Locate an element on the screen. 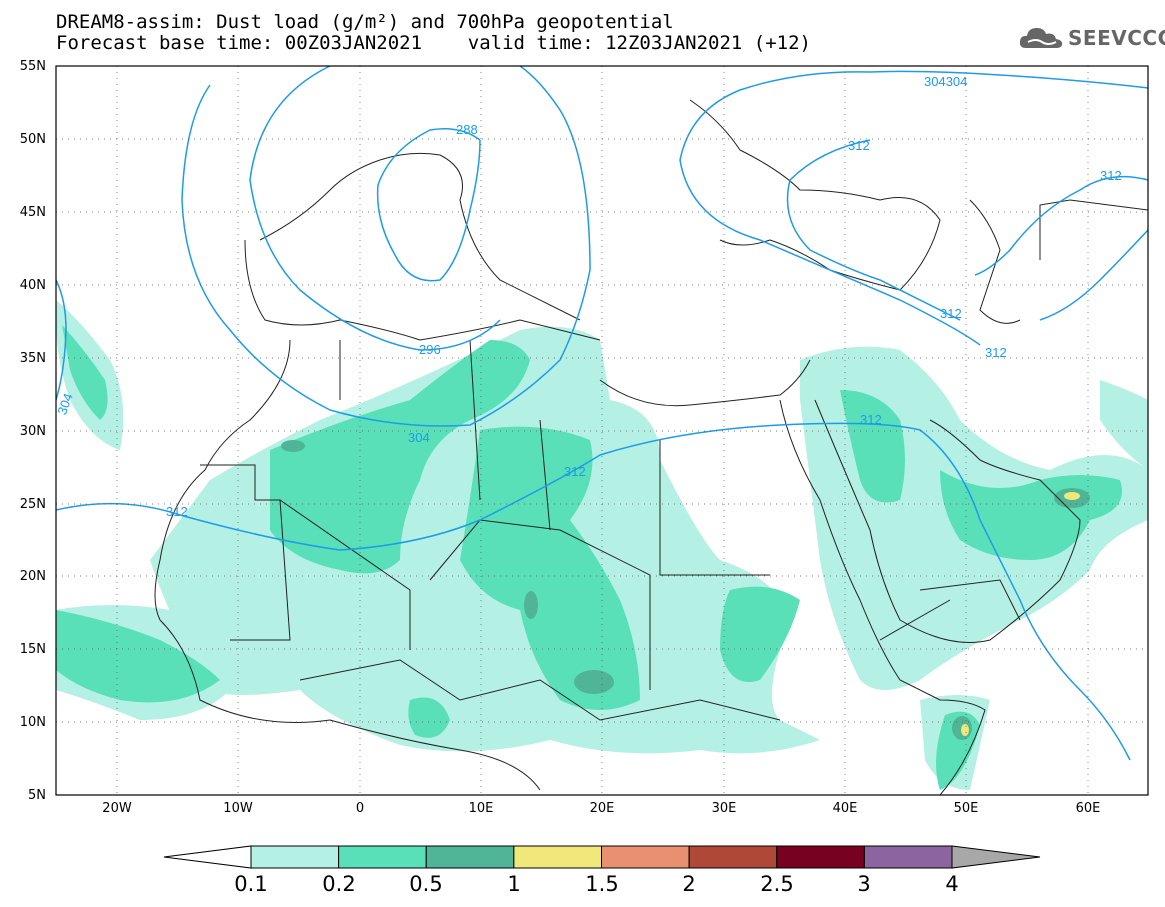  contour-label: 304304 is located at coordinates (945, 81).